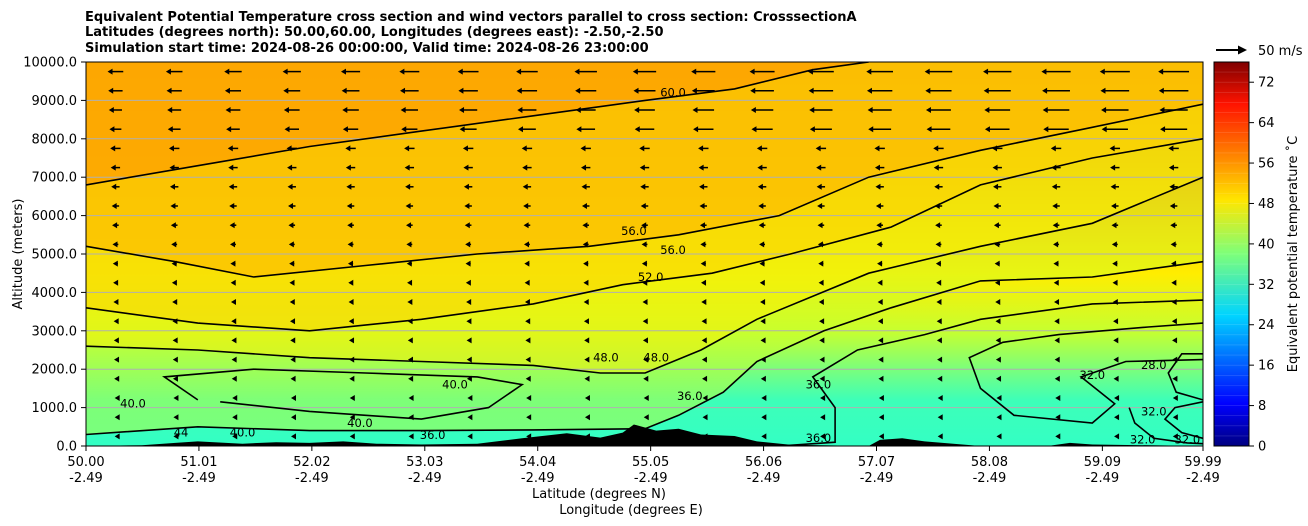 Image resolution: width=1308 pixels, height=526 pixels. I want to click on x-tick-lat-label: 56.06, so click(763, 462).